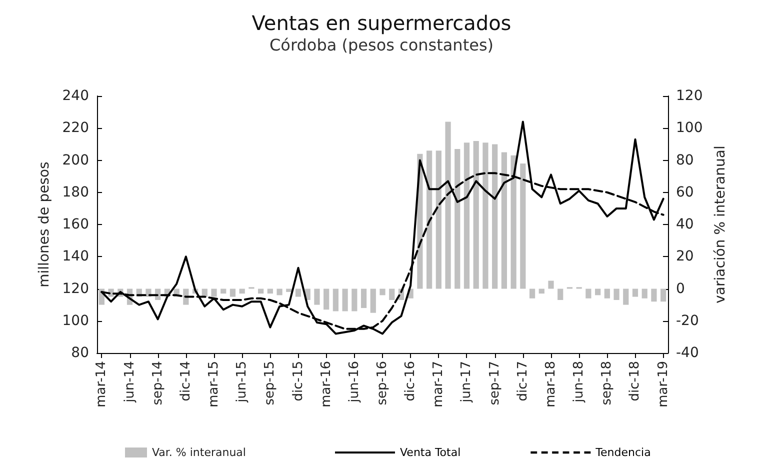  What do you see at coordinates (75, 128) in the screenshot?
I see `y-tick-label: 220` at bounding box center [75, 128].